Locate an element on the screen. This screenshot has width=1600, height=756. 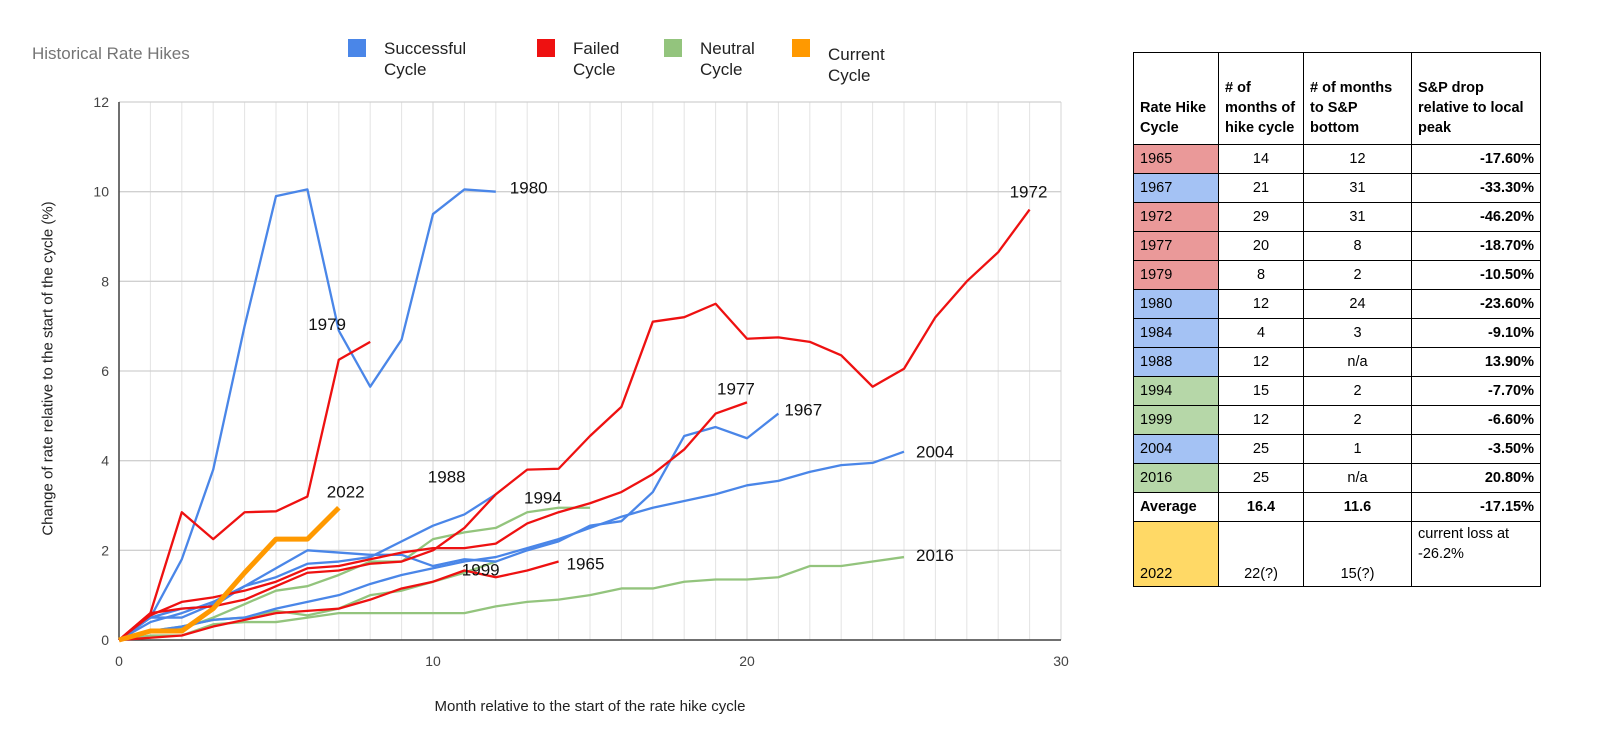
y-tick-label: 2 is located at coordinates (105, 550).